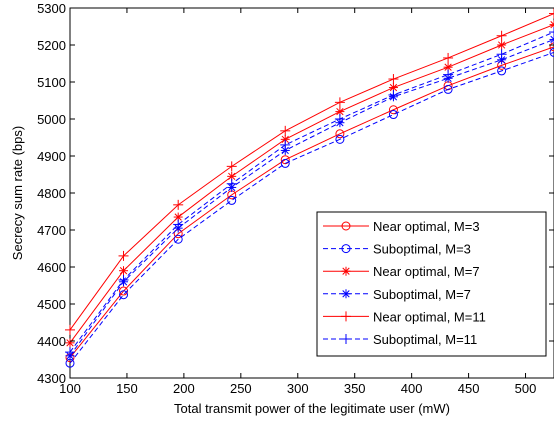 The height and width of the screenshot is (423, 554). I want to click on x-tick-label: 400, so click(412, 388).